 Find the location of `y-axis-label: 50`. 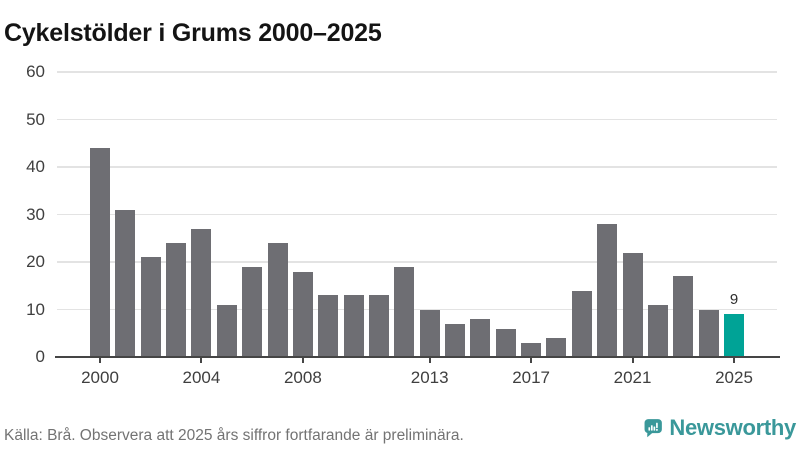

y-axis-label: 50 is located at coordinates (35, 119).